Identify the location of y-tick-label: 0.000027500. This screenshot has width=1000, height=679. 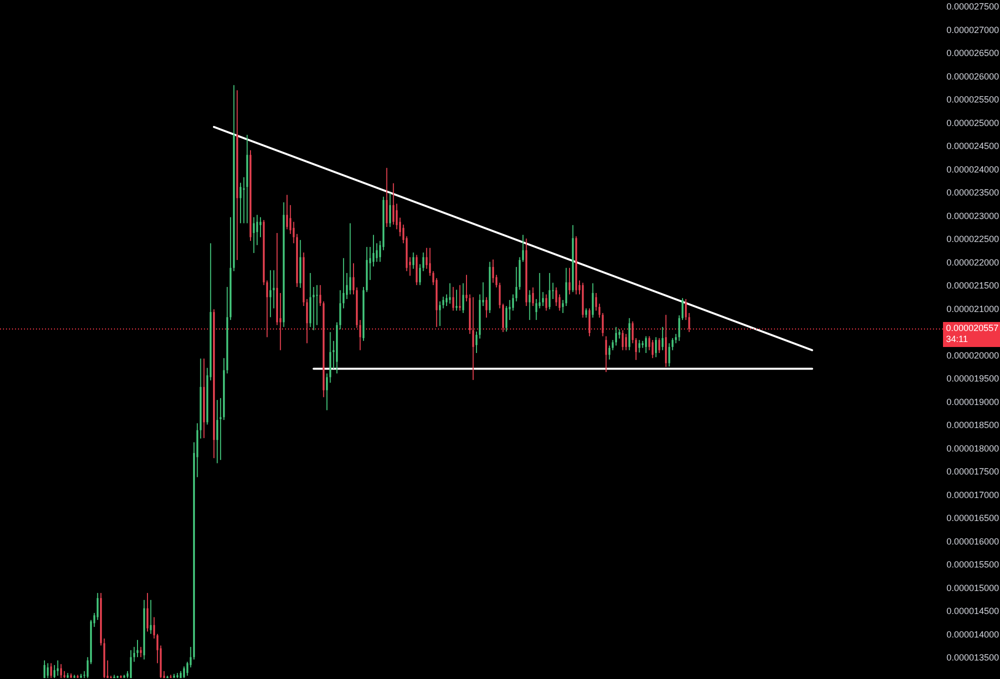
(973, 7).